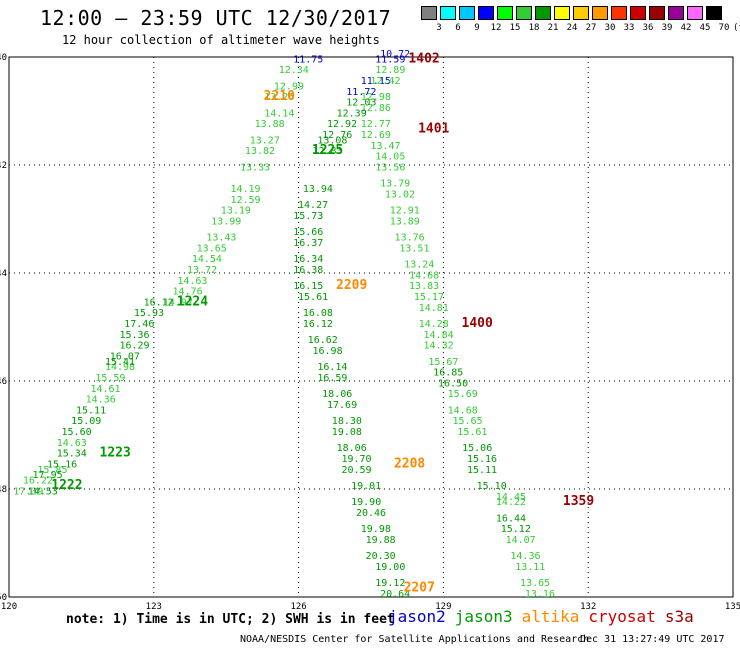 This screenshot has width=740, height=650. Describe the element at coordinates (477, 323) in the screenshot. I see `pass-label: 1400` at that location.